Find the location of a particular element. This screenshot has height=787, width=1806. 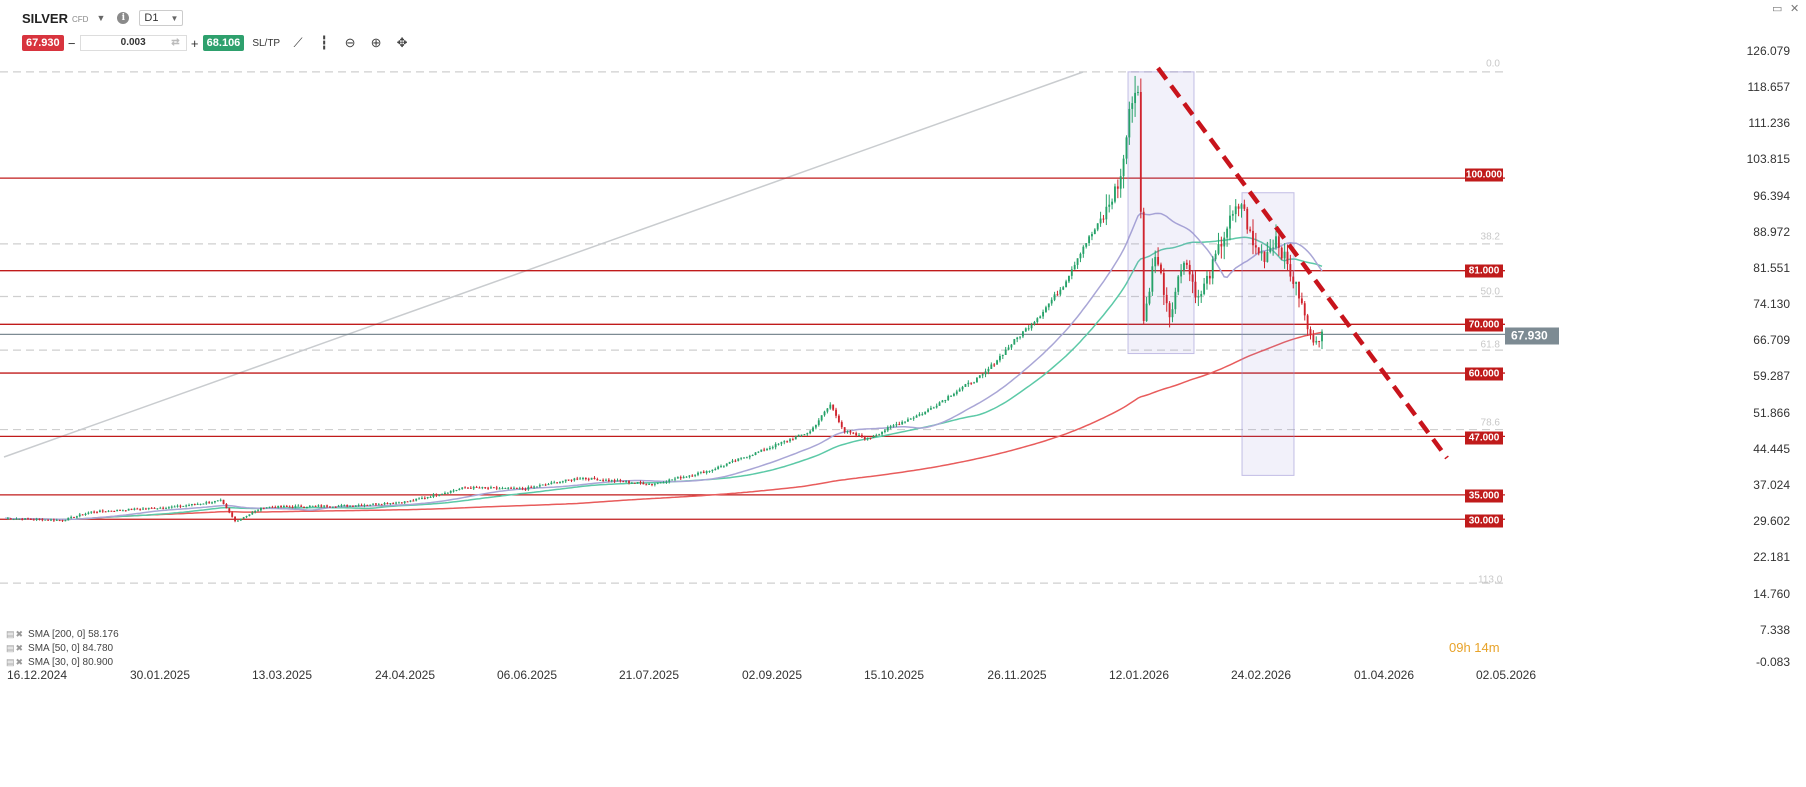

level-tag: 30.000 is located at coordinates (1484, 521).